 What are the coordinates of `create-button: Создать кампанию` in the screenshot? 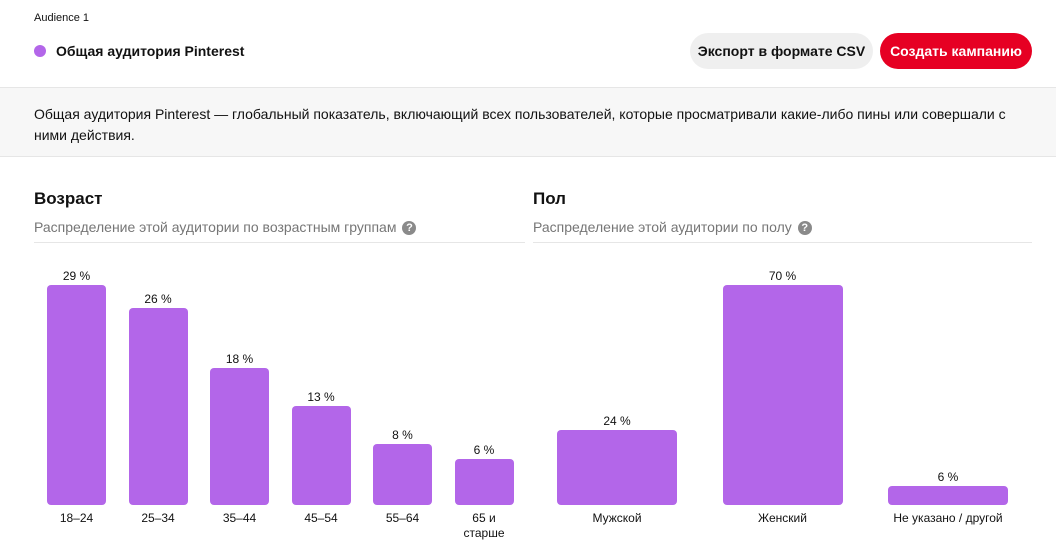 It's located at (956, 51).